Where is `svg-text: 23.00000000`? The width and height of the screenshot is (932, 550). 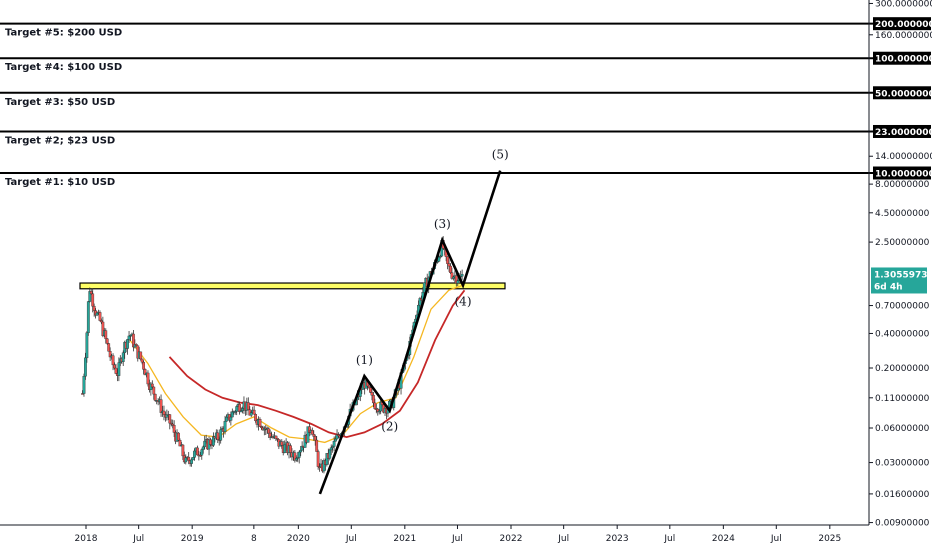 svg-text: 23.00000000 is located at coordinates (903, 133).